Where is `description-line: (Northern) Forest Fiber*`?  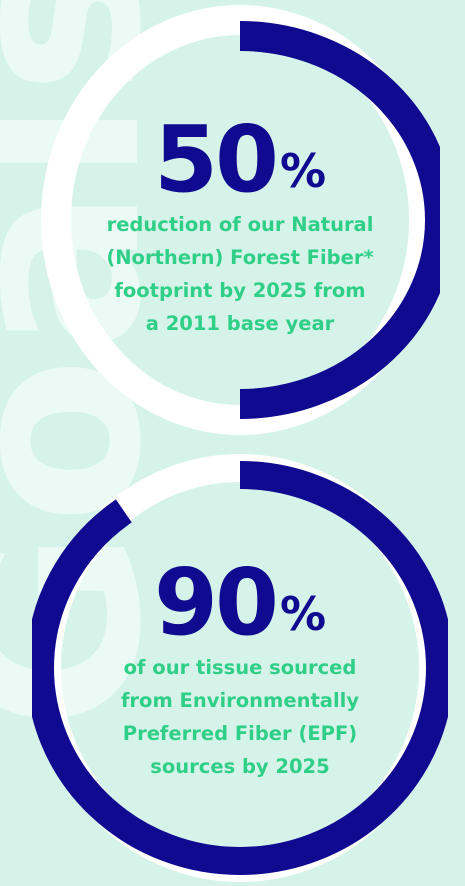 description-line: (Northern) Forest Fiber* is located at coordinates (240, 257).